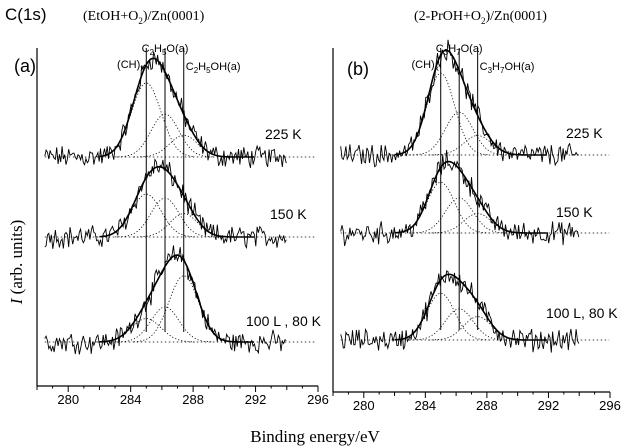  I want to click on reference-line-label: C3H7OH(a), so click(507, 68).